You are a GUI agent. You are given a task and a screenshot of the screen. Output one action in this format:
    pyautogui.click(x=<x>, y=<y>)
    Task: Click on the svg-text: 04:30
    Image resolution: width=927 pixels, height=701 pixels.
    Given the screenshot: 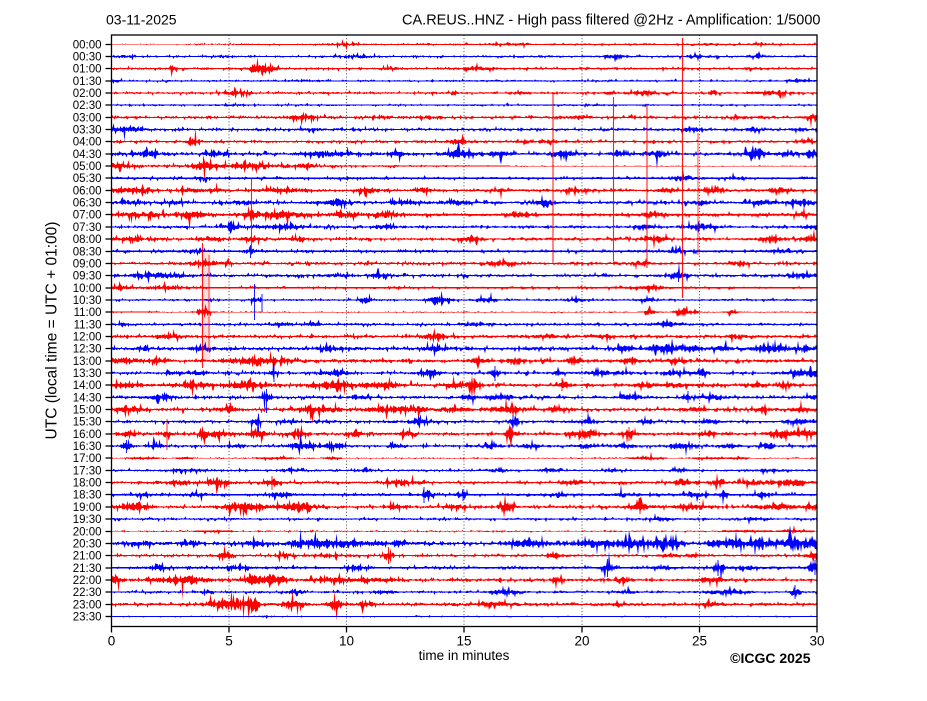 What is the action you would take?
    pyautogui.click(x=87, y=155)
    